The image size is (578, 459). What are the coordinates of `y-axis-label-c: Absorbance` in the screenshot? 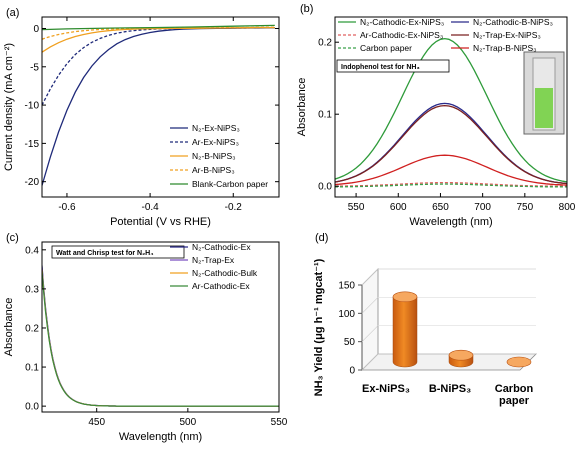 It's located at (9, 327).